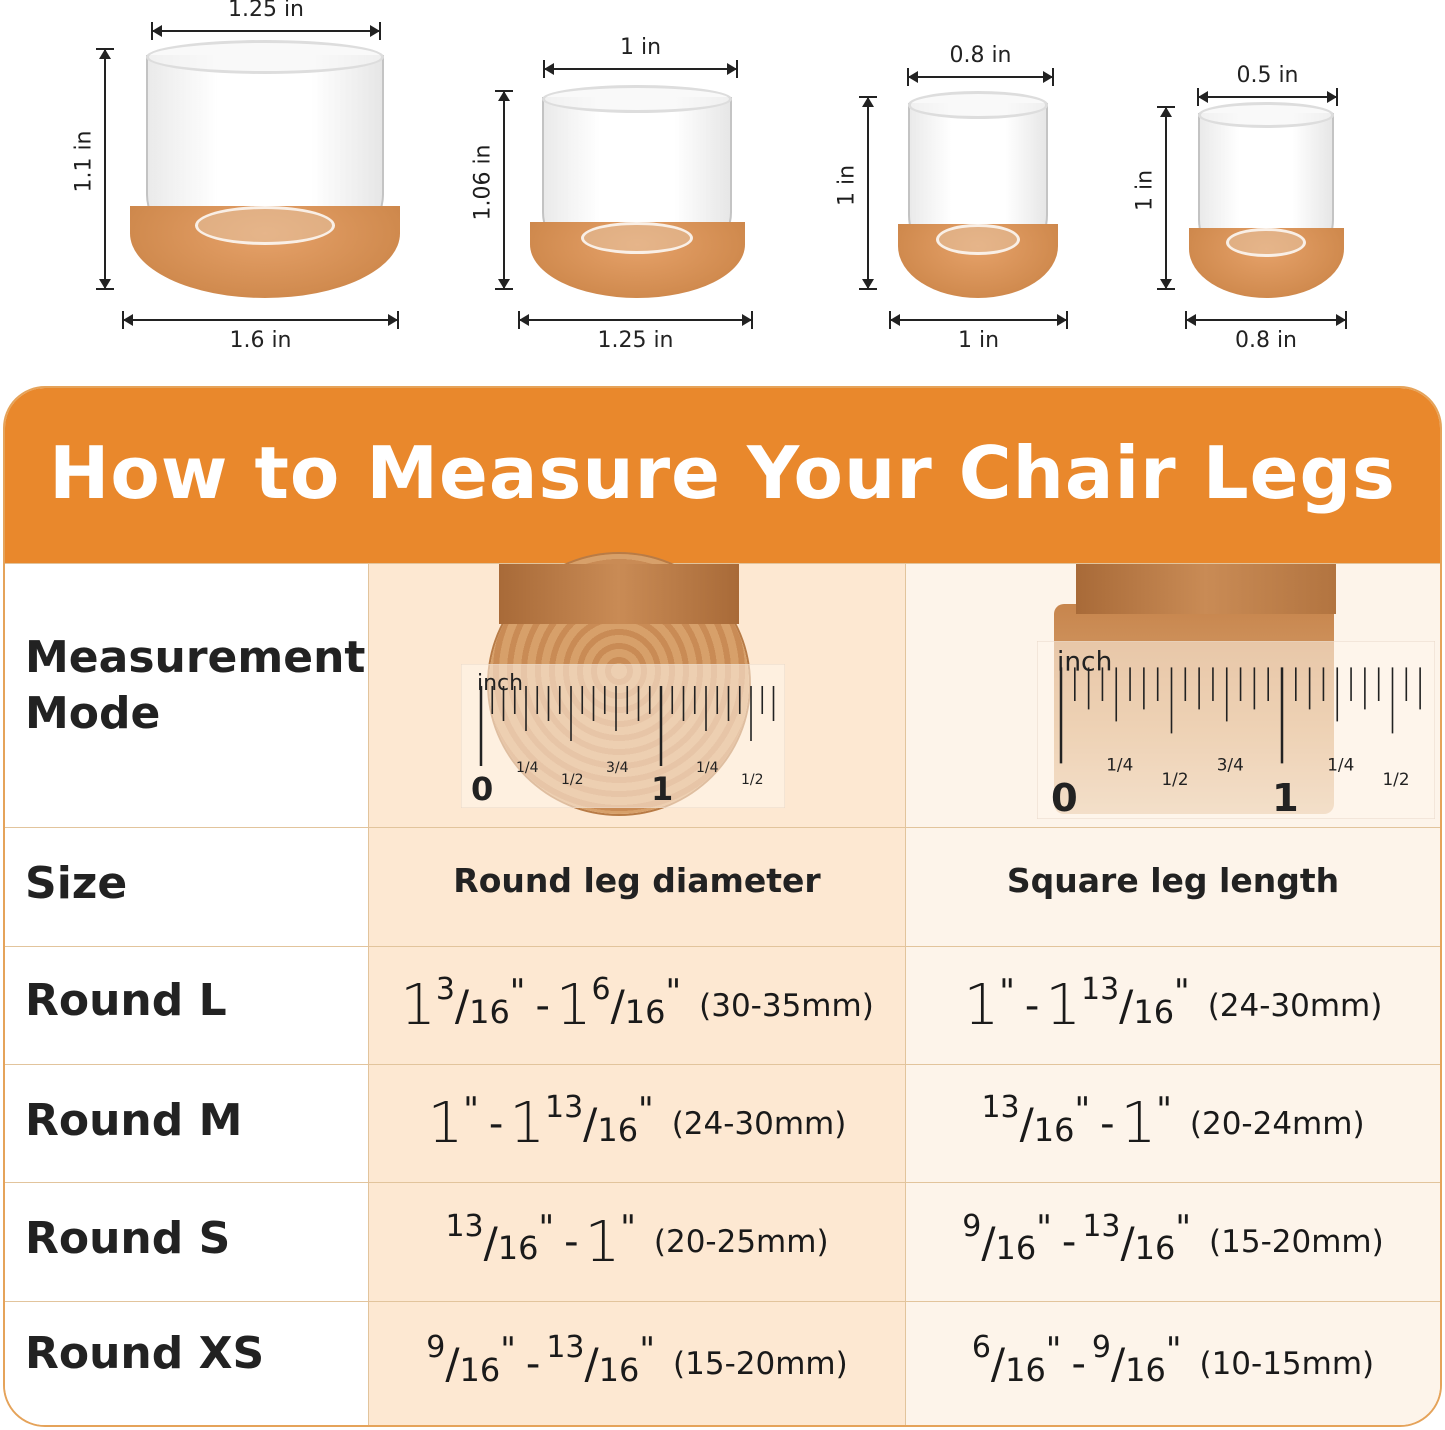 Image resolution: width=1445 pixels, height=1430 pixels. I want to click on round-range-cell: 13/16 " -1 " (20-25mm), so click(636, 1242).